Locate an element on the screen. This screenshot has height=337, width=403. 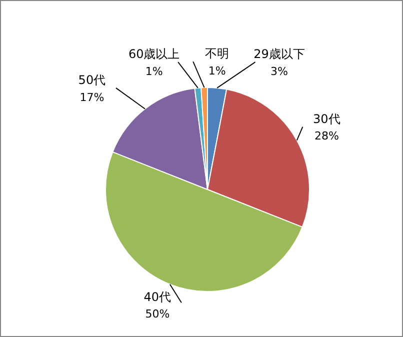
slice-label: 不明 is located at coordinates (217, 53).